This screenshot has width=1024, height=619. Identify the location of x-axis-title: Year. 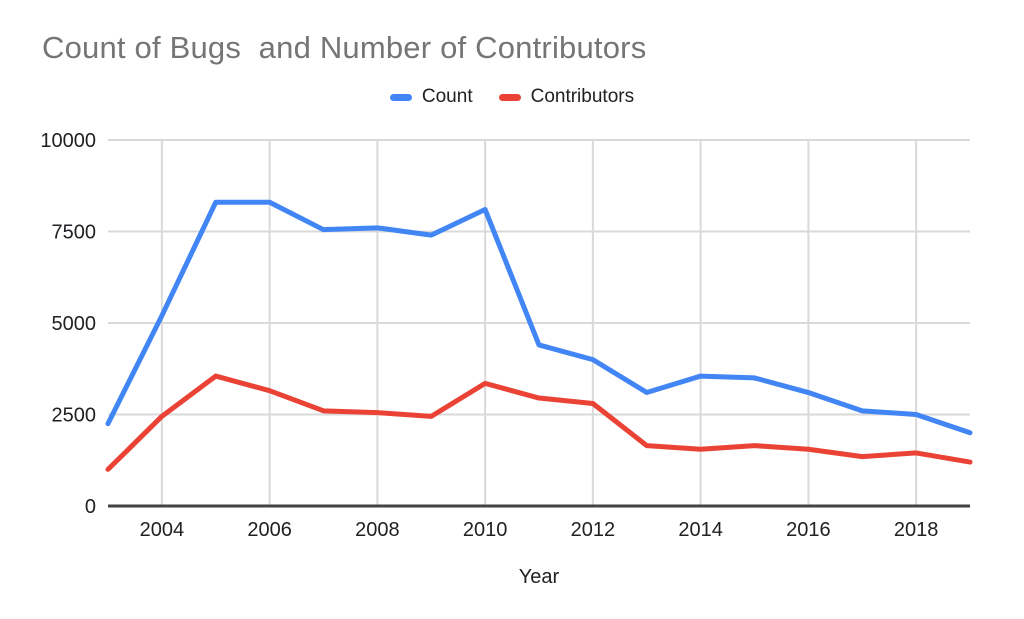
(539, 577).